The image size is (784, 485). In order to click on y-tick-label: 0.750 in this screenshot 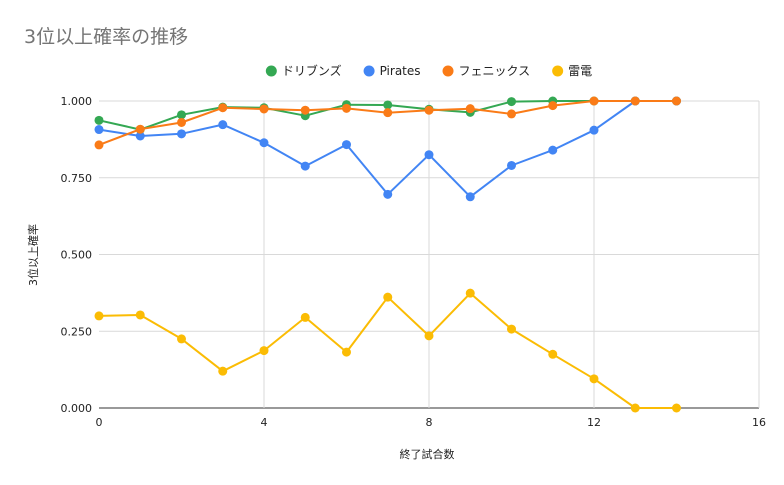, I will do `click(77, 178)`.